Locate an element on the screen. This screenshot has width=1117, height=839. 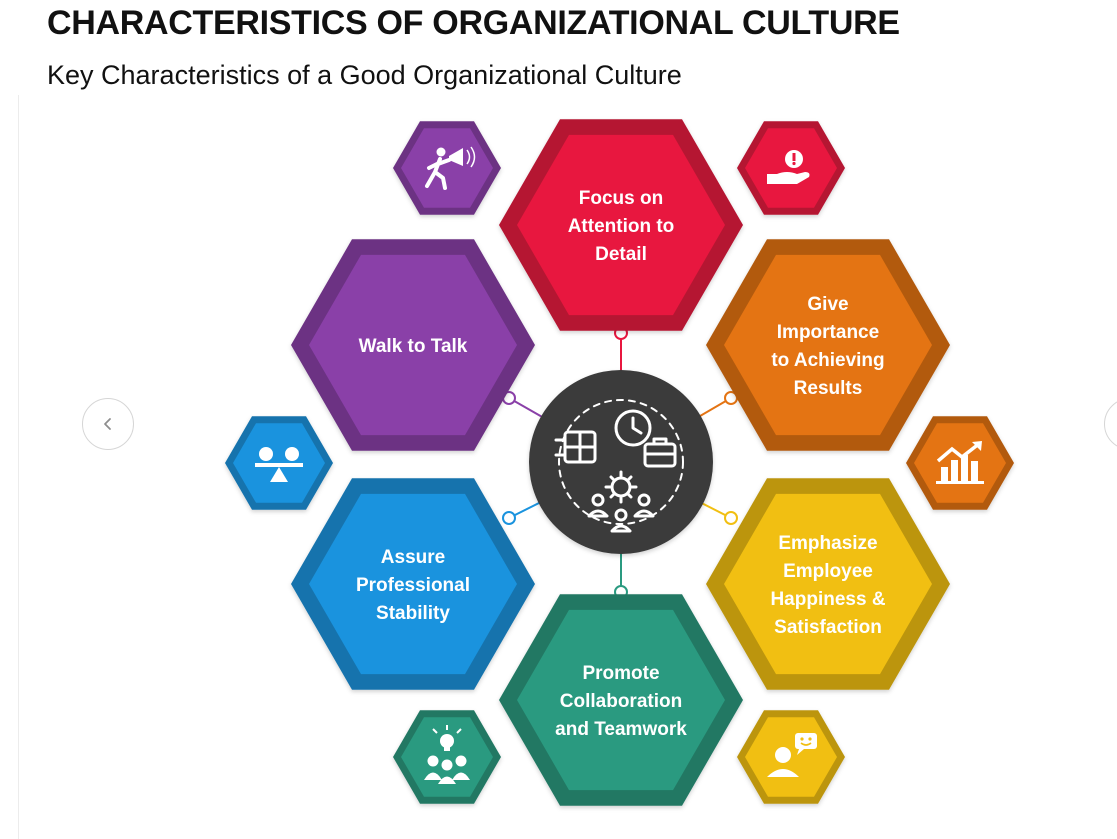
hex-label-attention: Focus on Attention to Detail is located at coordinates (621, 226).